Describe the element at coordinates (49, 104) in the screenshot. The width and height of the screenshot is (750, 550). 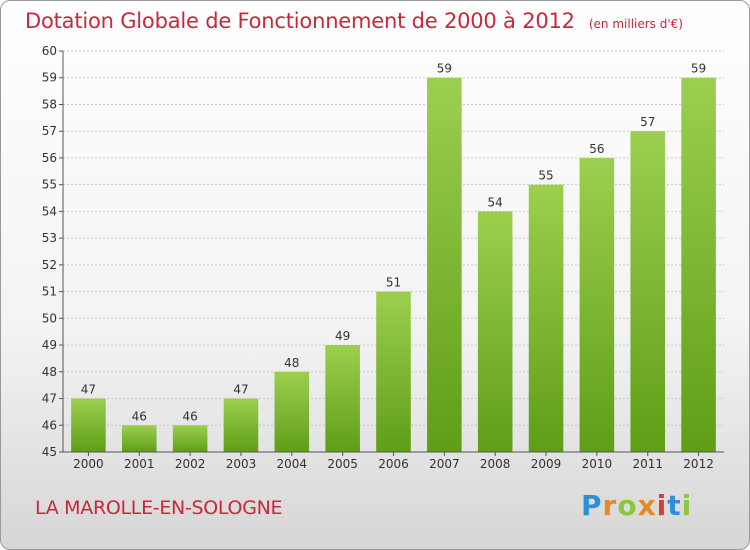
I see `y-tick-label: 58` at that location.